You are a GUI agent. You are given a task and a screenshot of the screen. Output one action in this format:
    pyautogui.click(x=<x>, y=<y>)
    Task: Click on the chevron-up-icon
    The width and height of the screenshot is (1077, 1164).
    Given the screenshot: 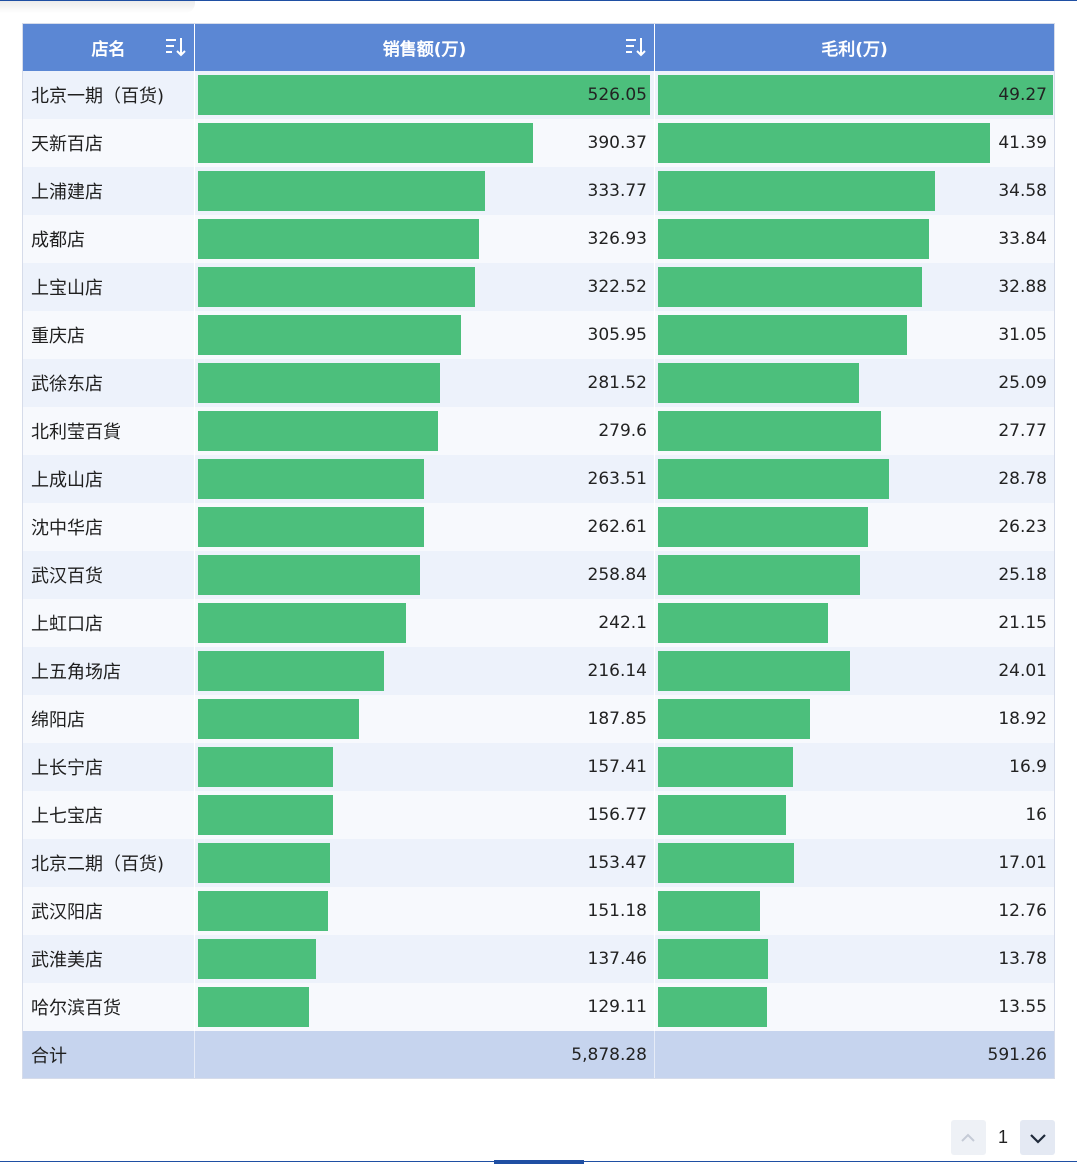 What is the action you would take?
    pyautogui.click(x=968, y=1137)
    